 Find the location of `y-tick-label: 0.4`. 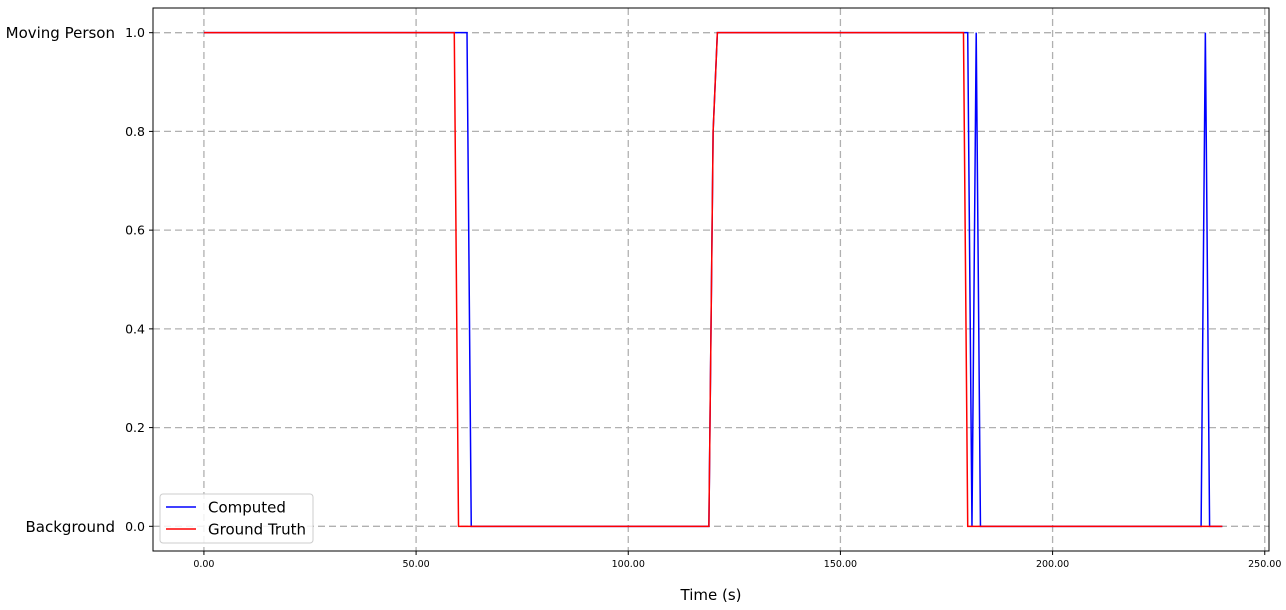

y-tick-label: 0.4 is located at coordinates (135, 328).